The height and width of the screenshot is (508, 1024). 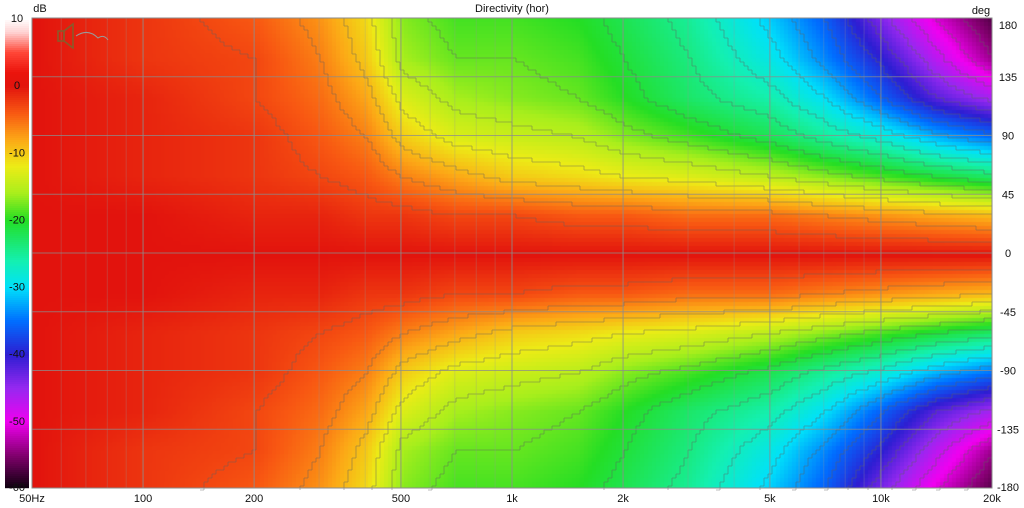 I want to click on y-tick-label: 45, so click(x=1008, y=195).